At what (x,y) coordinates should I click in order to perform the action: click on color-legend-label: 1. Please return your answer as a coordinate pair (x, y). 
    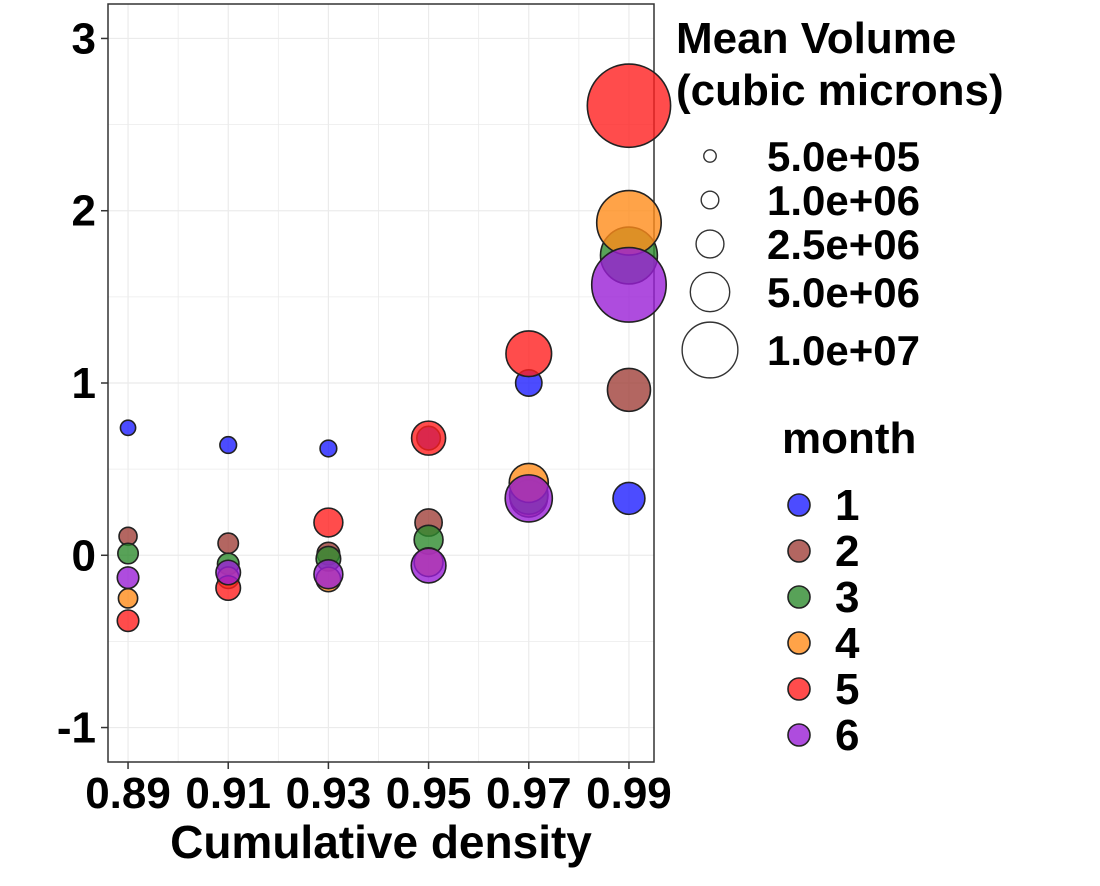
    Looking at the image, I should click on (847, 505).